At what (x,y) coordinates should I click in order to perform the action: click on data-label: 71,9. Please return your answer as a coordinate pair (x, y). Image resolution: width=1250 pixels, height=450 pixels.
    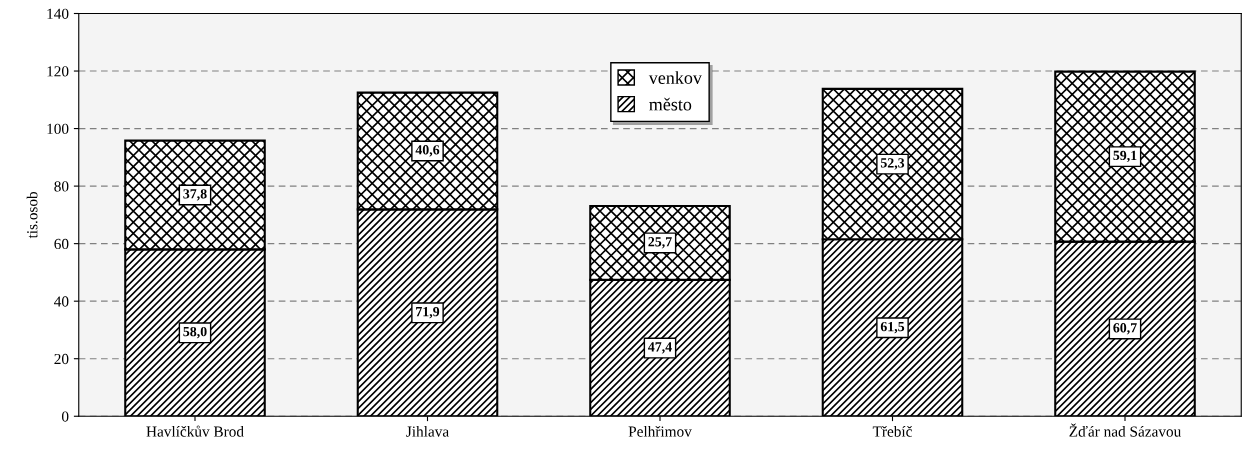
    Looking at the image, I should click on (428, 312).